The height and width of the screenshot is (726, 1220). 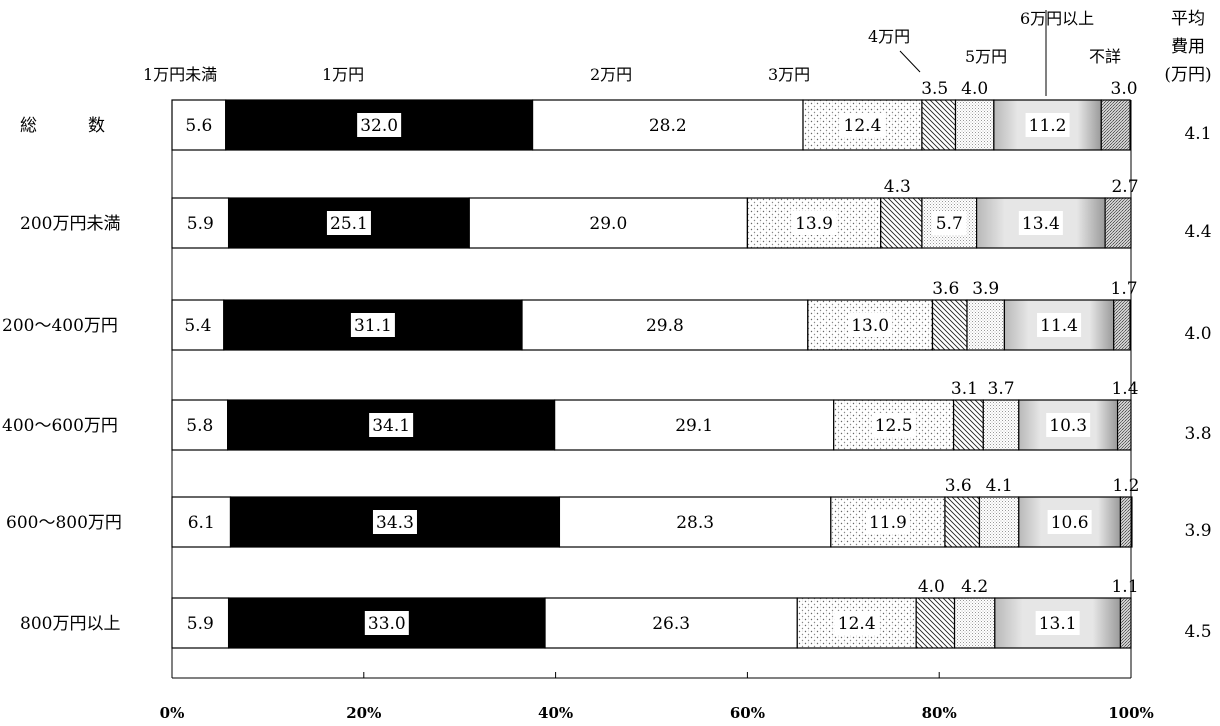 What do you see at coordinates (555, 713) in the screenshot?
I see `x-tick-label-2: 40%` at bounding box center [555, 713].